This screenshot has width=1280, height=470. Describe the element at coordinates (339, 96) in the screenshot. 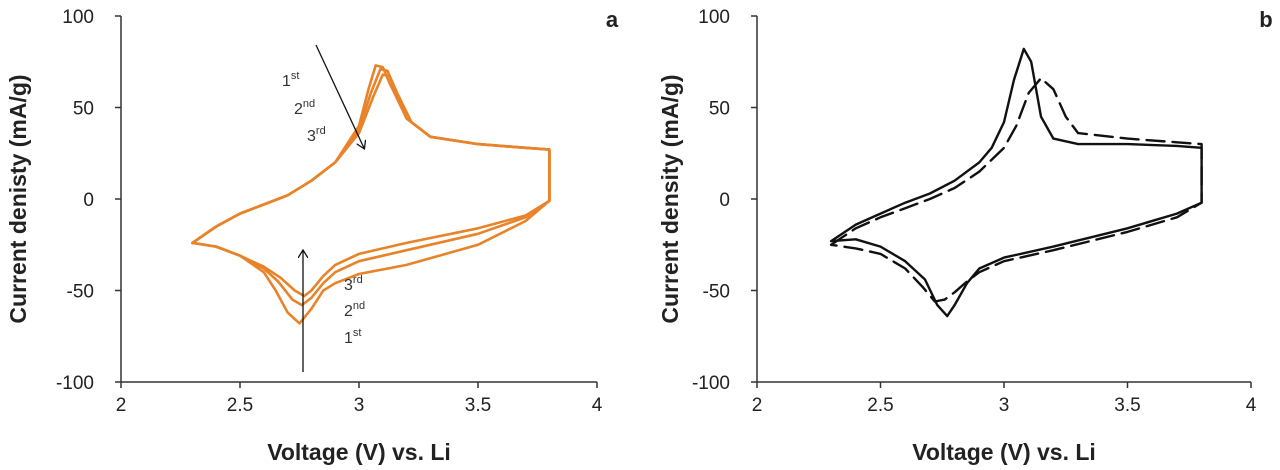

I see `annotation-arrow` at that location.